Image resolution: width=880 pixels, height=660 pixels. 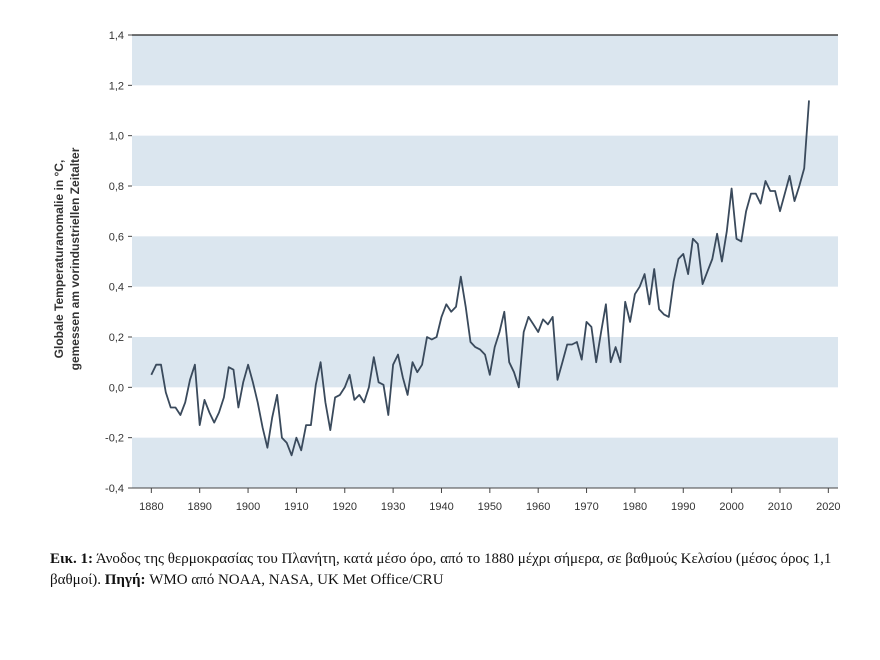 What do you see at coordinates (199, 507) in the screenshot?
I see `x-tick-label: 1890` at bounding box center [199, 507].